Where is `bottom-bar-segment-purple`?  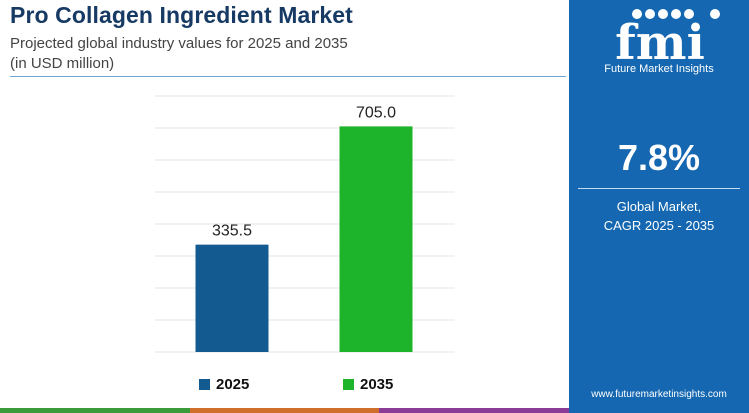 bottom-bar-segment-purple is located at coordinates (474, 410).